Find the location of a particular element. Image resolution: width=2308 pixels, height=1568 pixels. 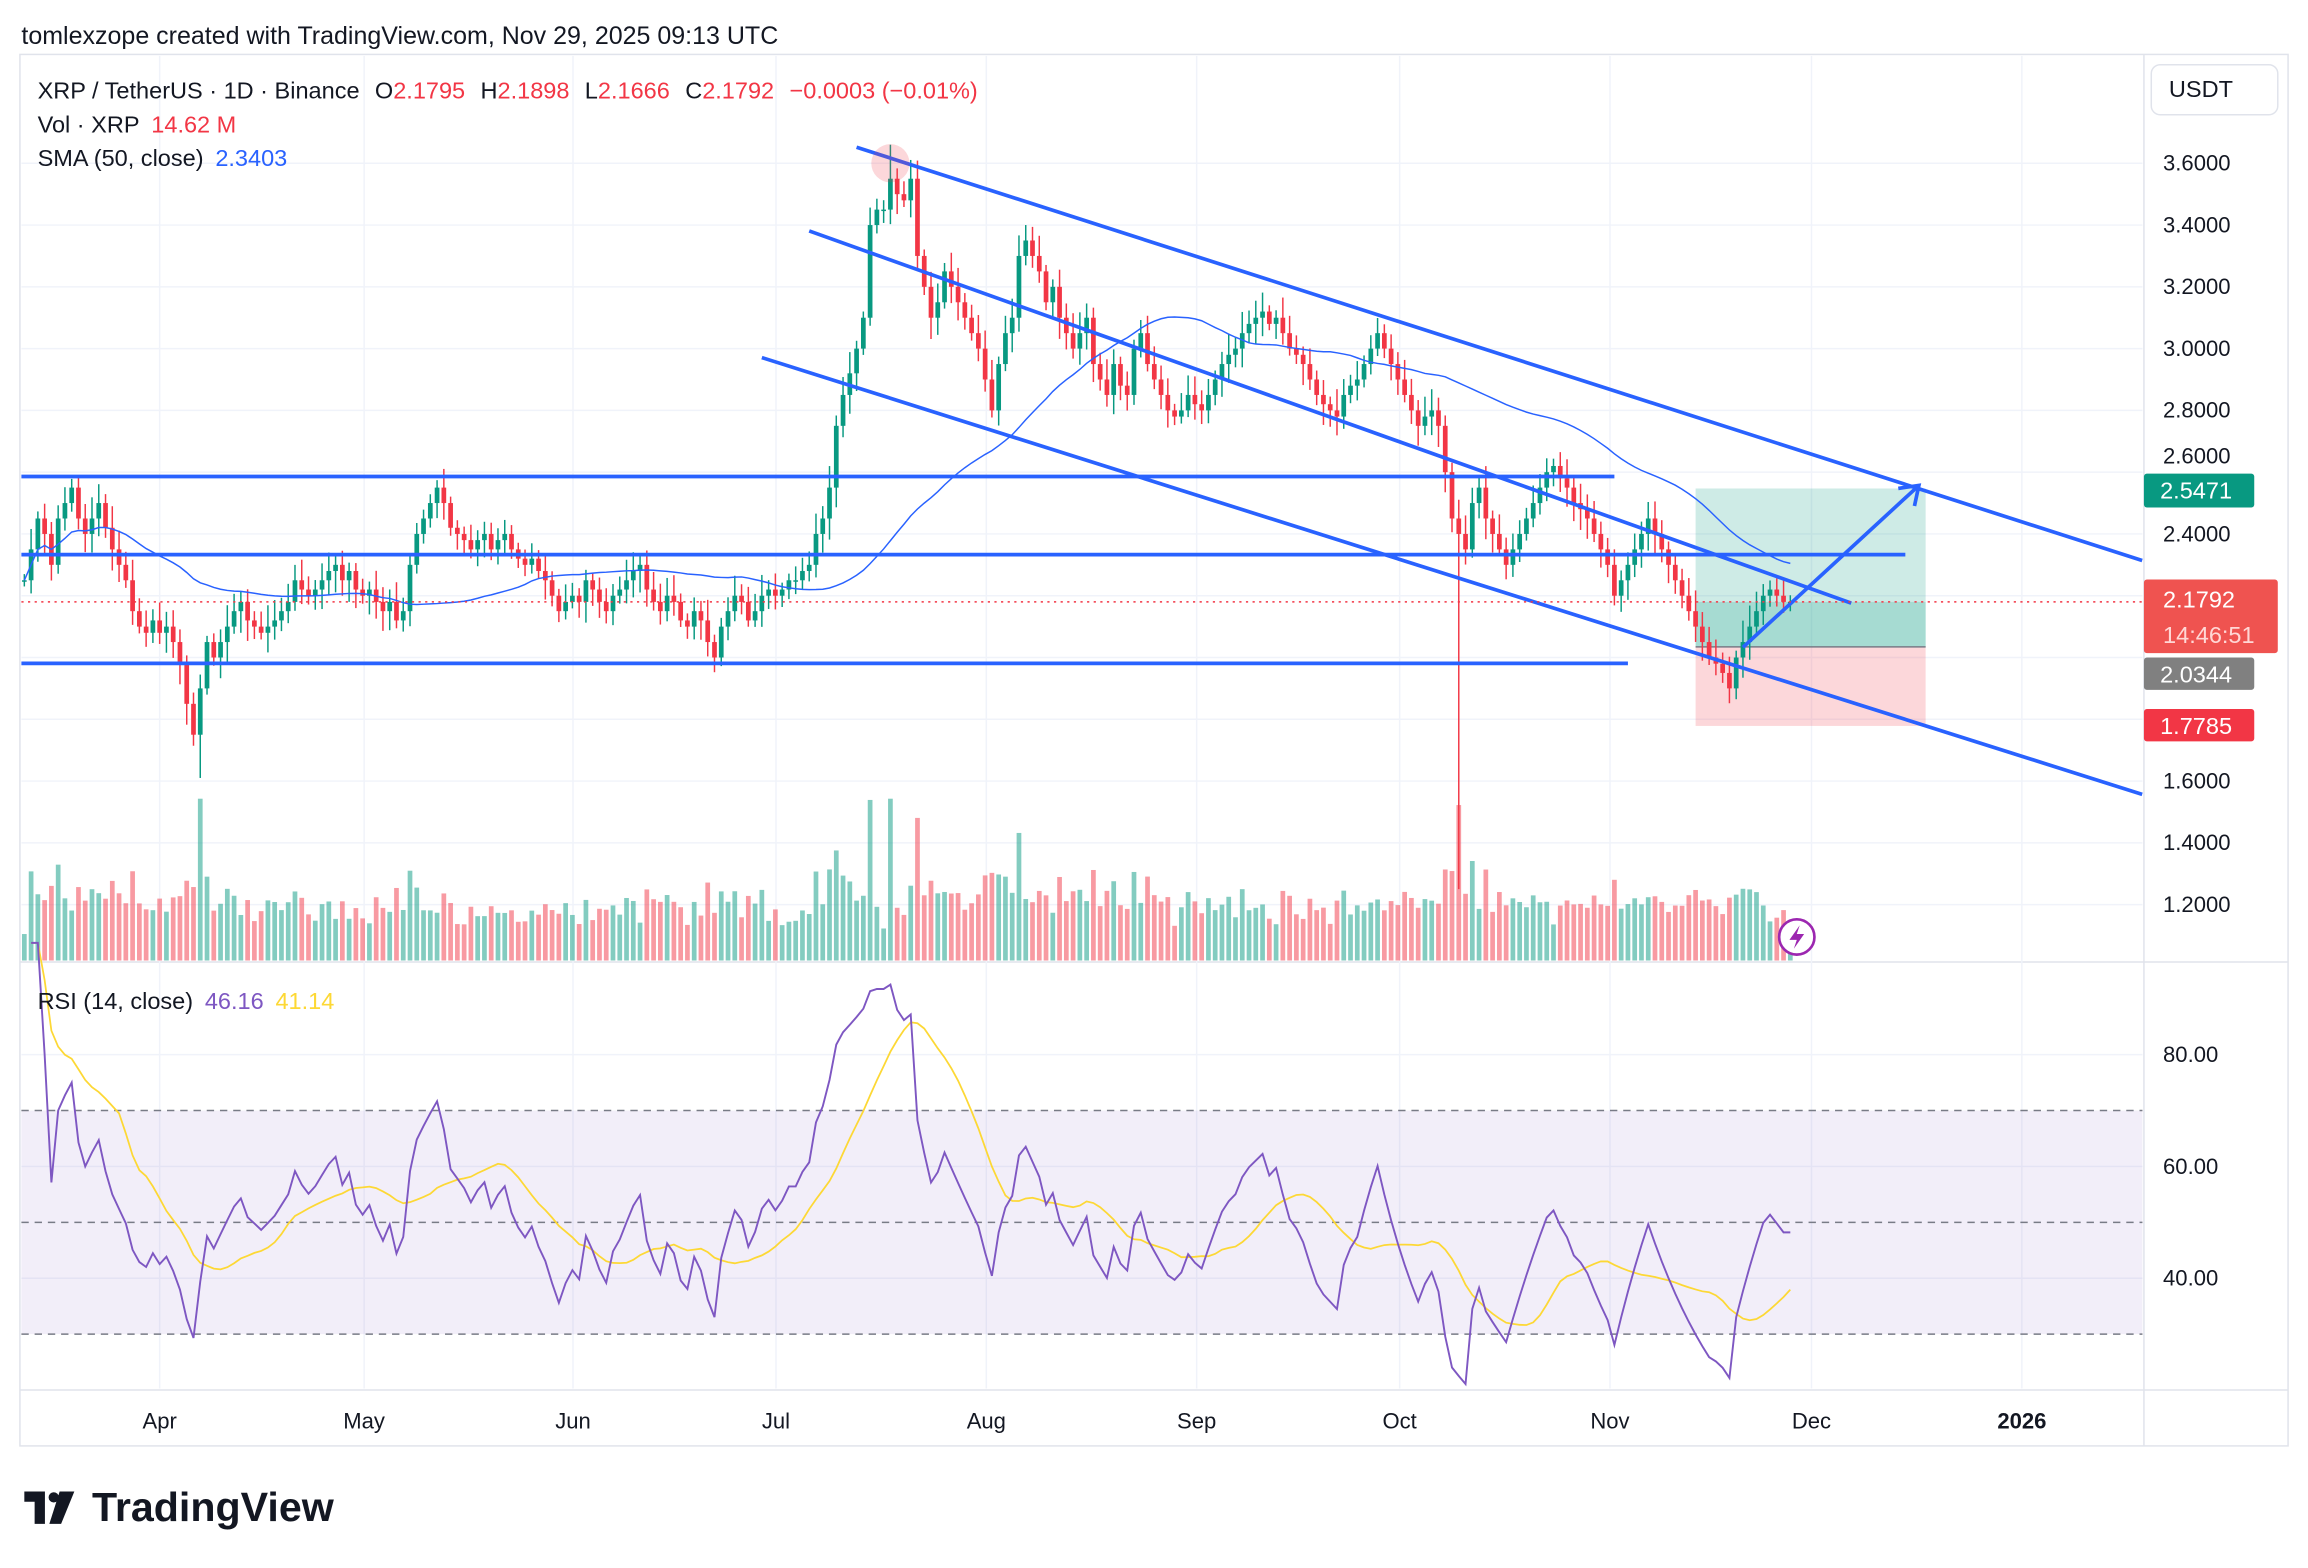

tradingview-logo: TradingView is located at coordinates (179, 1507).